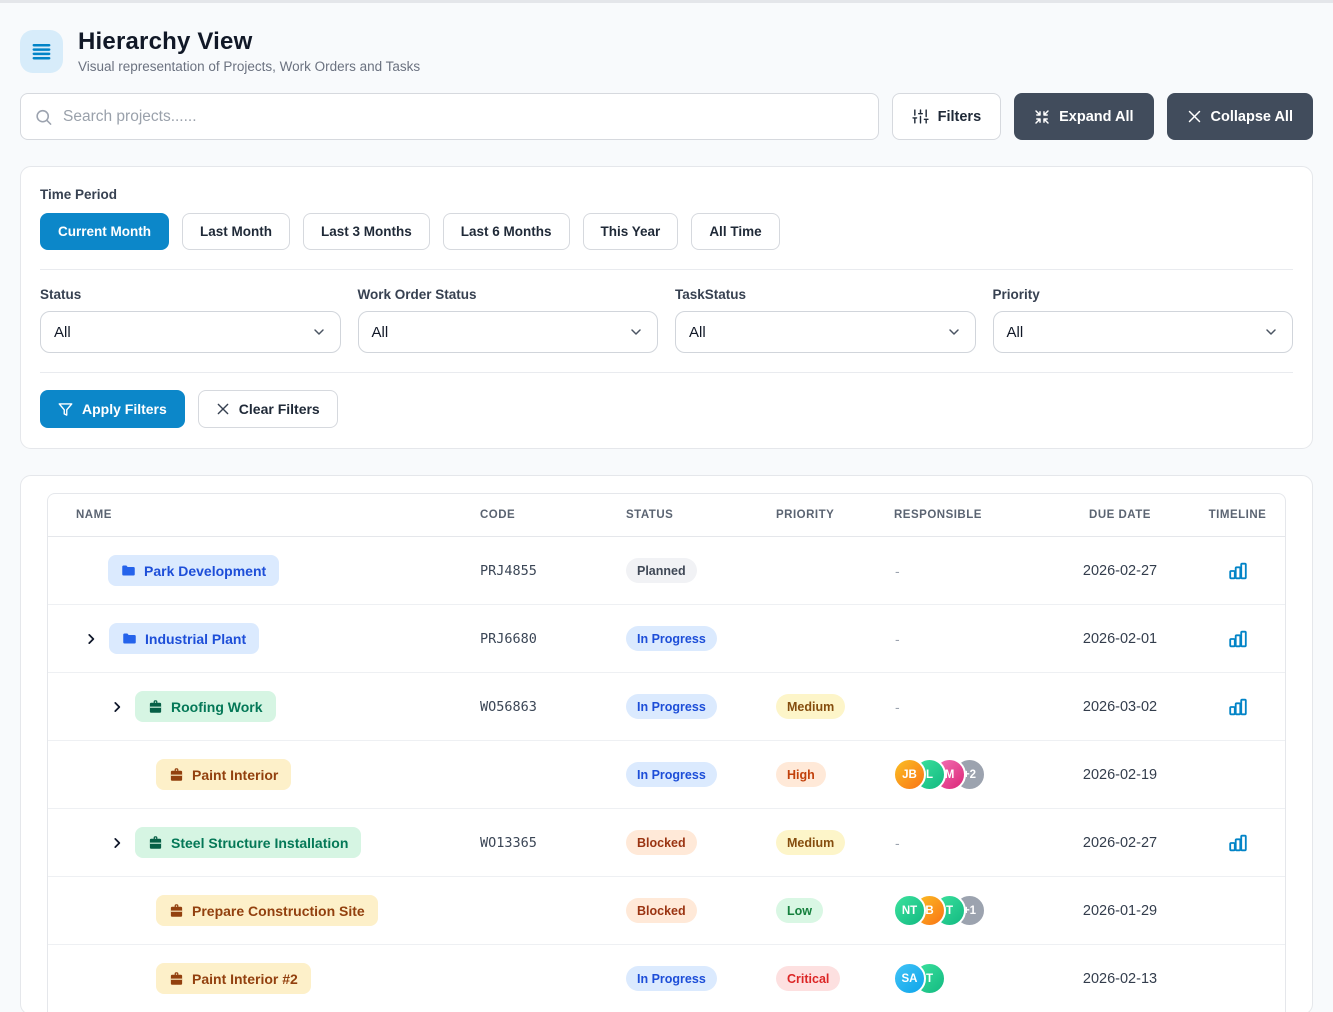  What do you see at coordinates (630, 231) in the screenshot?
I see `period-this-year: This Year` at bounding box center [630, 231].